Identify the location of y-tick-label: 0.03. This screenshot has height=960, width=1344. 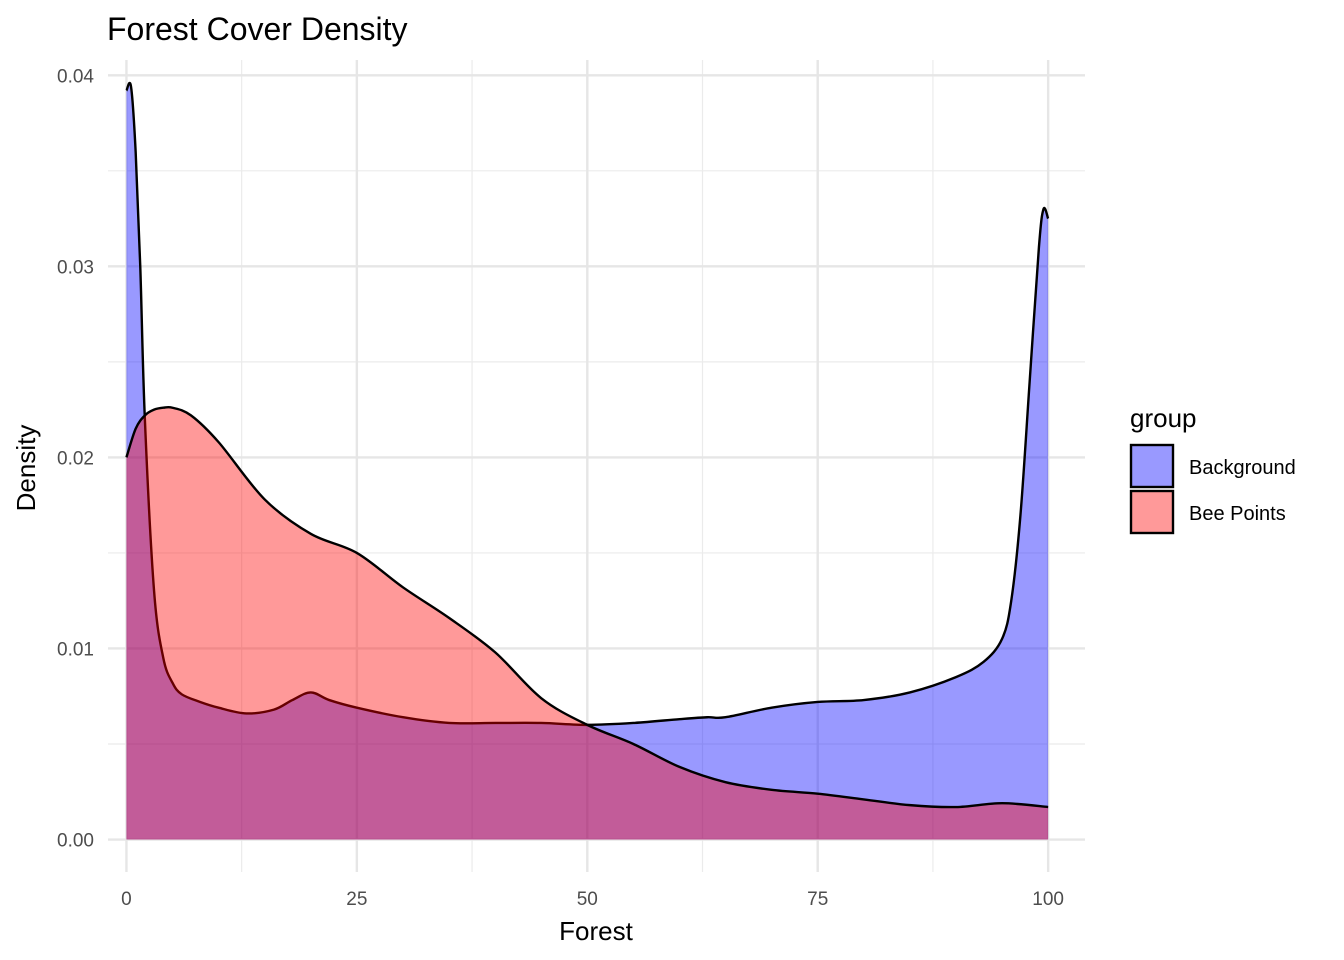
(75, 267).